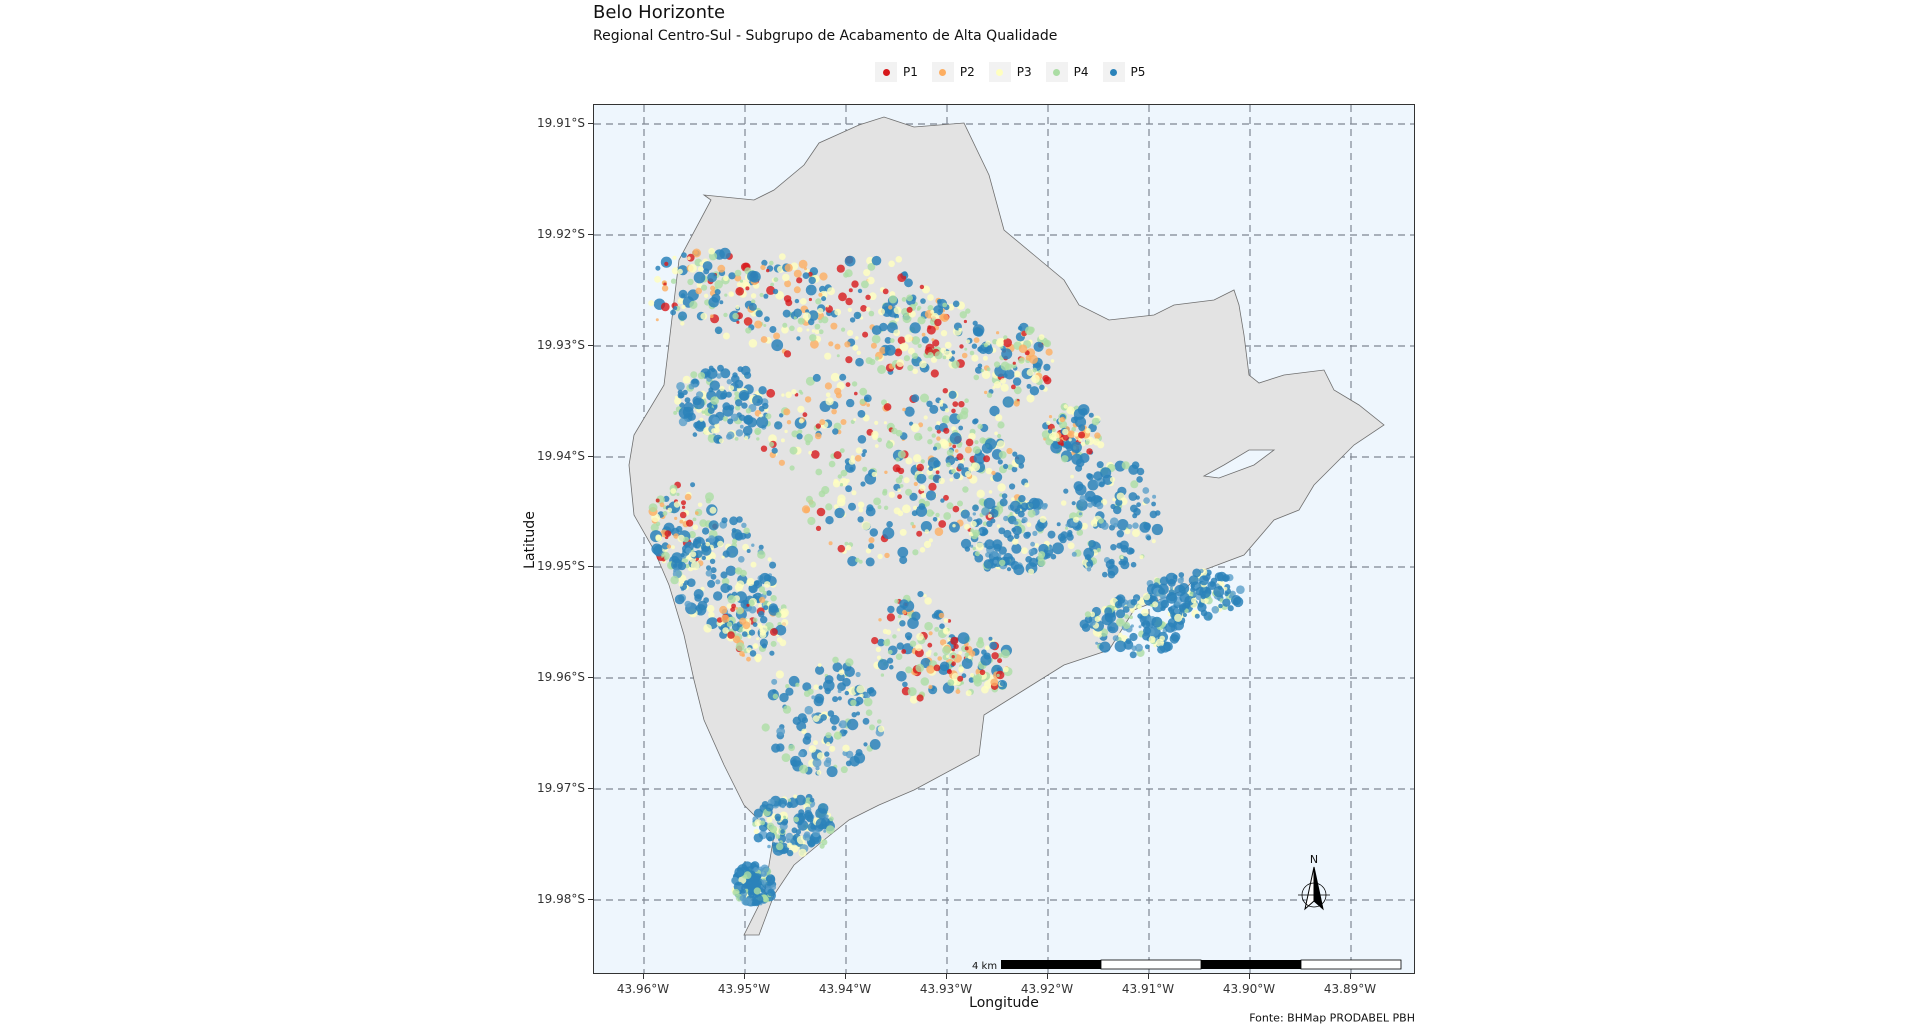  I want to click on legend-dot-p5, so click(1113, 72).